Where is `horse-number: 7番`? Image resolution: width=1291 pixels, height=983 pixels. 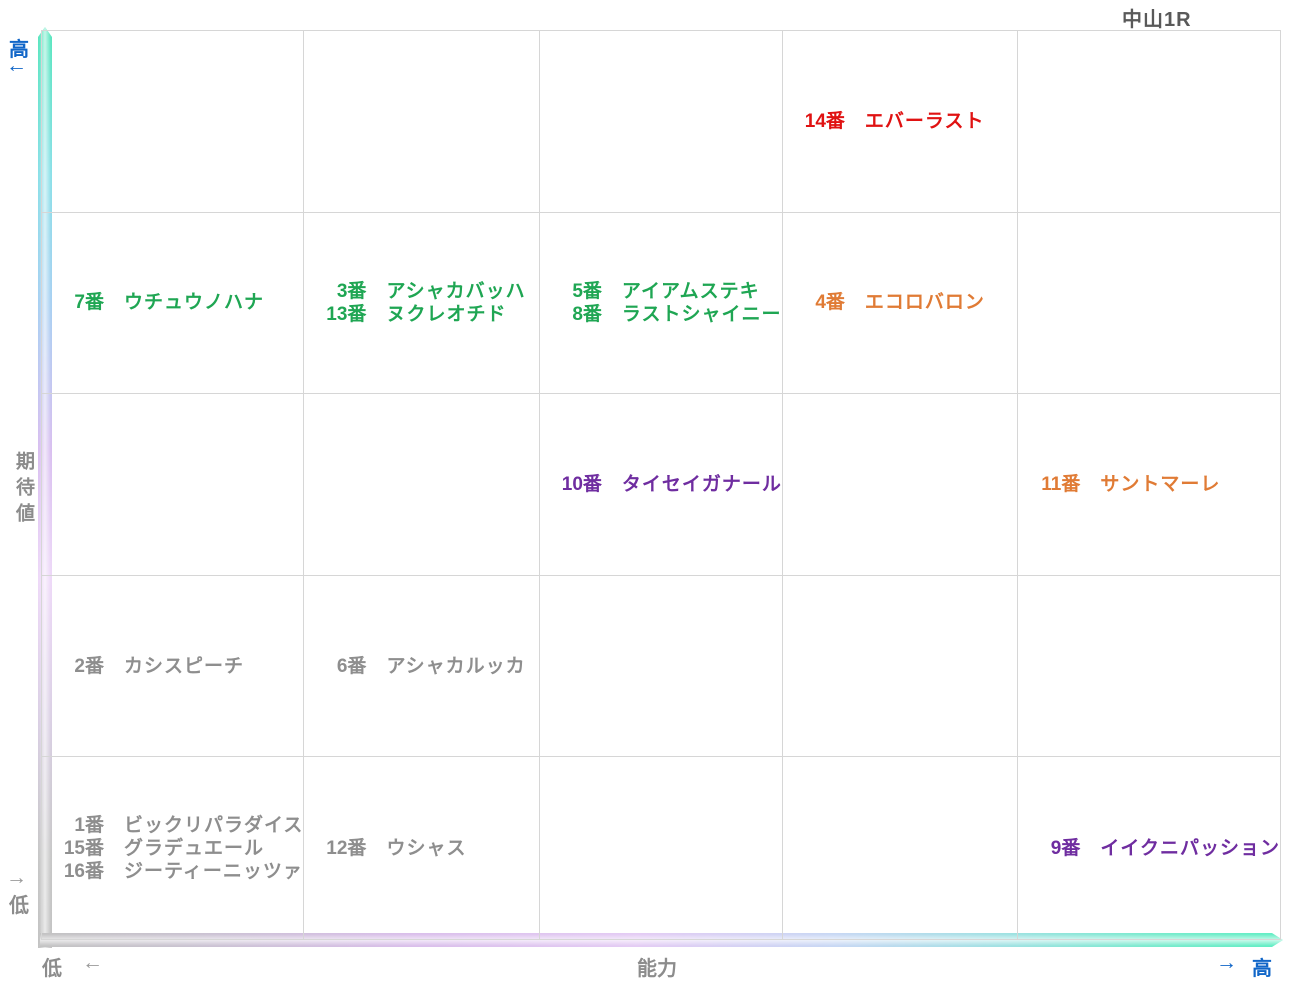 horse-number: 7番 is located at coordinates (89, 303).